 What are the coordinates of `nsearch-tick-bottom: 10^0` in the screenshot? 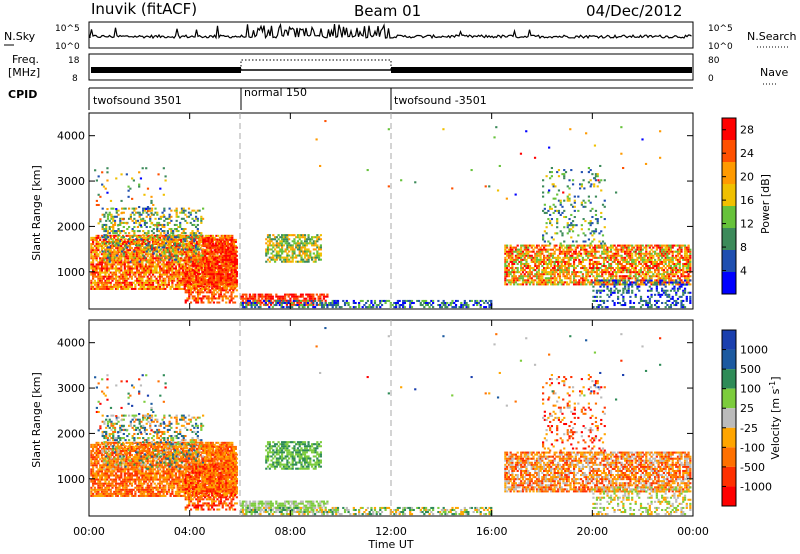 It's located at (720, 47).